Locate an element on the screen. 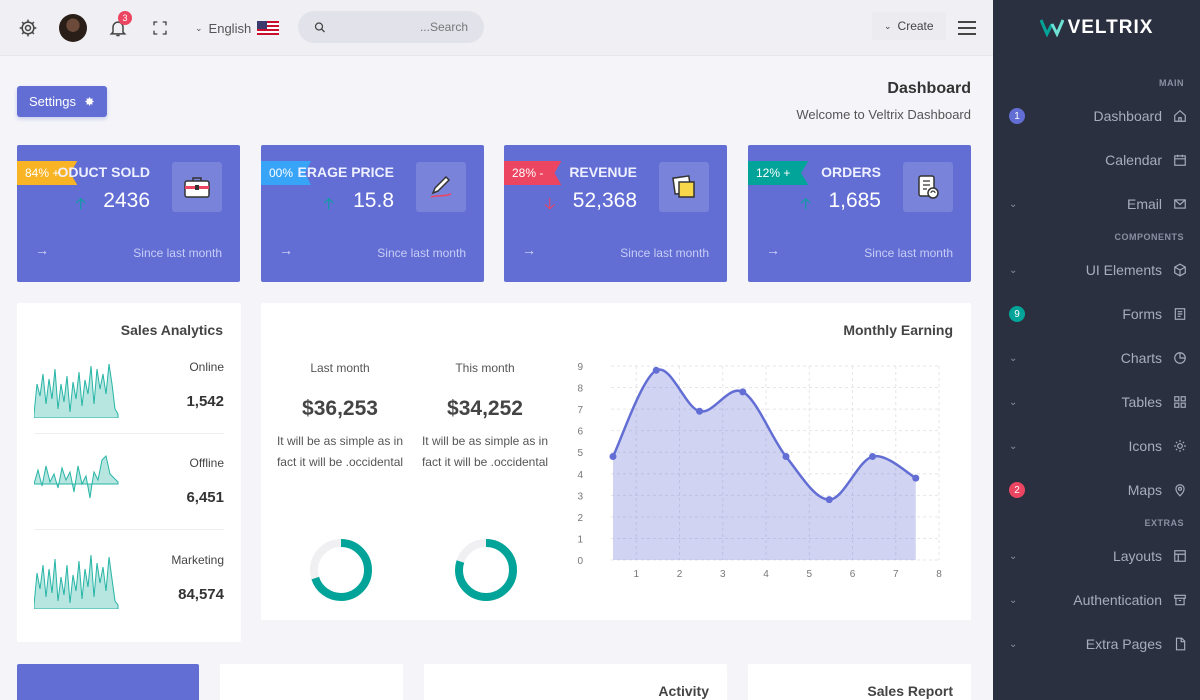  sidebar-item-extra-pages: ⌄ Extra Pages is located at coordinates (1096, 644).